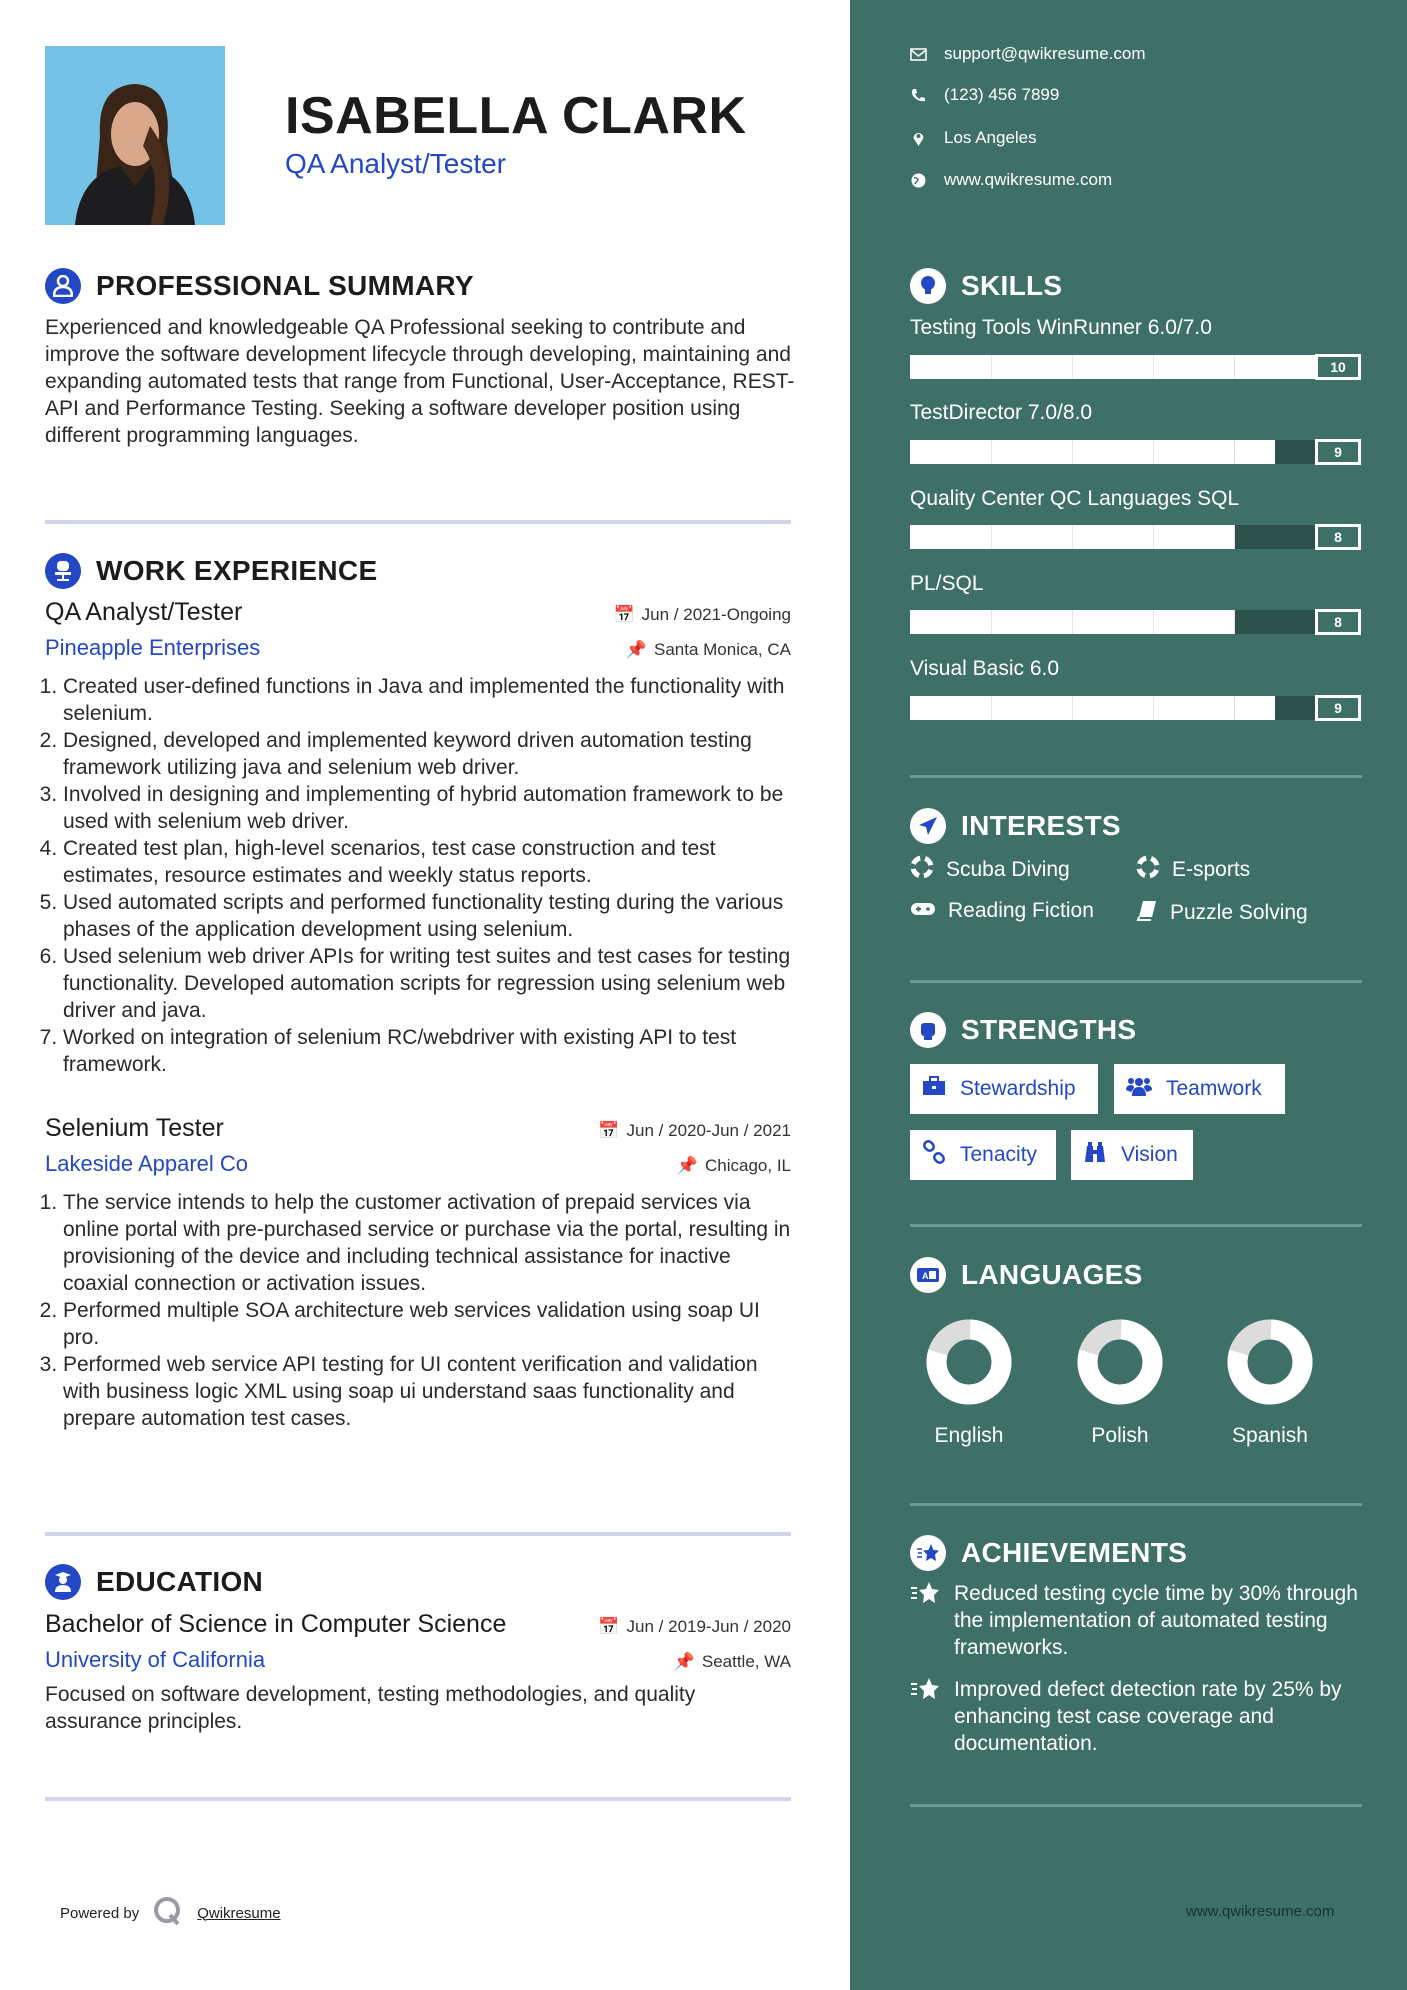  I want to click on interest-label: E-sports, so click(1211, 869).